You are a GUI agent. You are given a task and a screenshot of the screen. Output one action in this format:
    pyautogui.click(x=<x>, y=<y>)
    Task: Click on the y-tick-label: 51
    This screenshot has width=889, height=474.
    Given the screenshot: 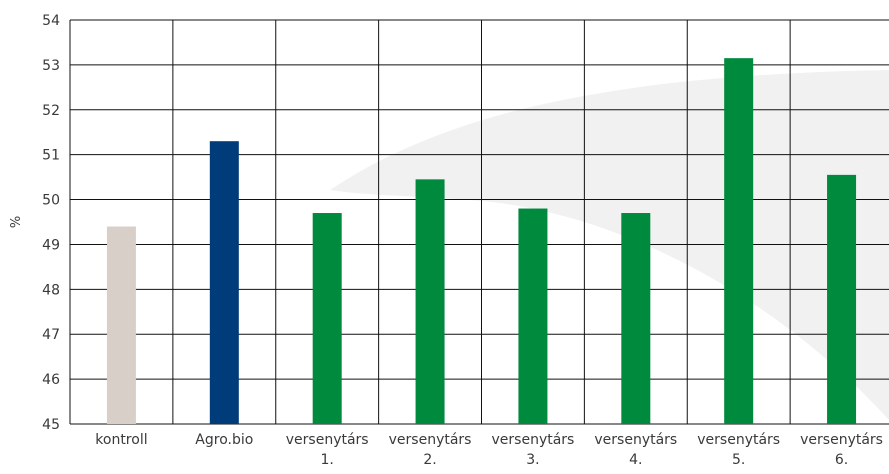 What is the action you would take?
    pyautogui.click(x=51, y=156)
    